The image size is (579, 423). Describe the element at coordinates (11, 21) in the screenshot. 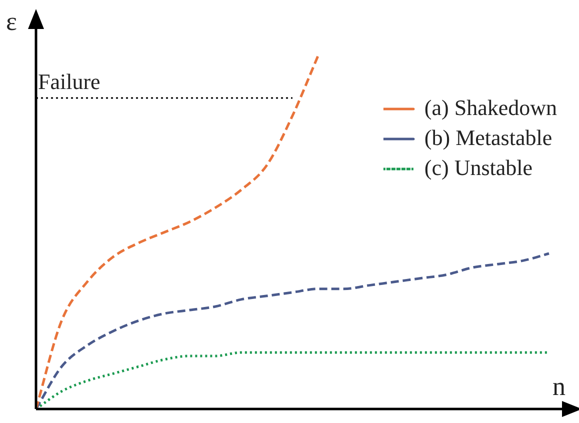

I see `y-axis-title: ε` at that location.